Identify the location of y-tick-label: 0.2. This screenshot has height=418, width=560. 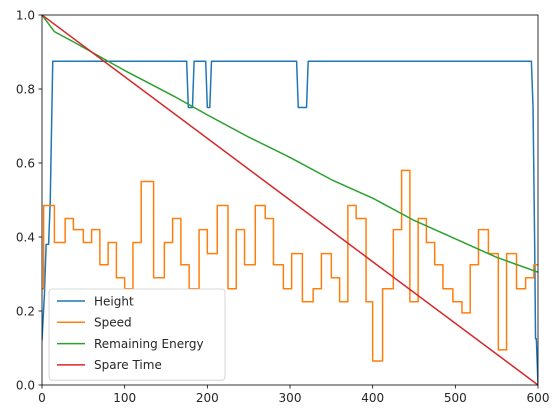
(25, 311).